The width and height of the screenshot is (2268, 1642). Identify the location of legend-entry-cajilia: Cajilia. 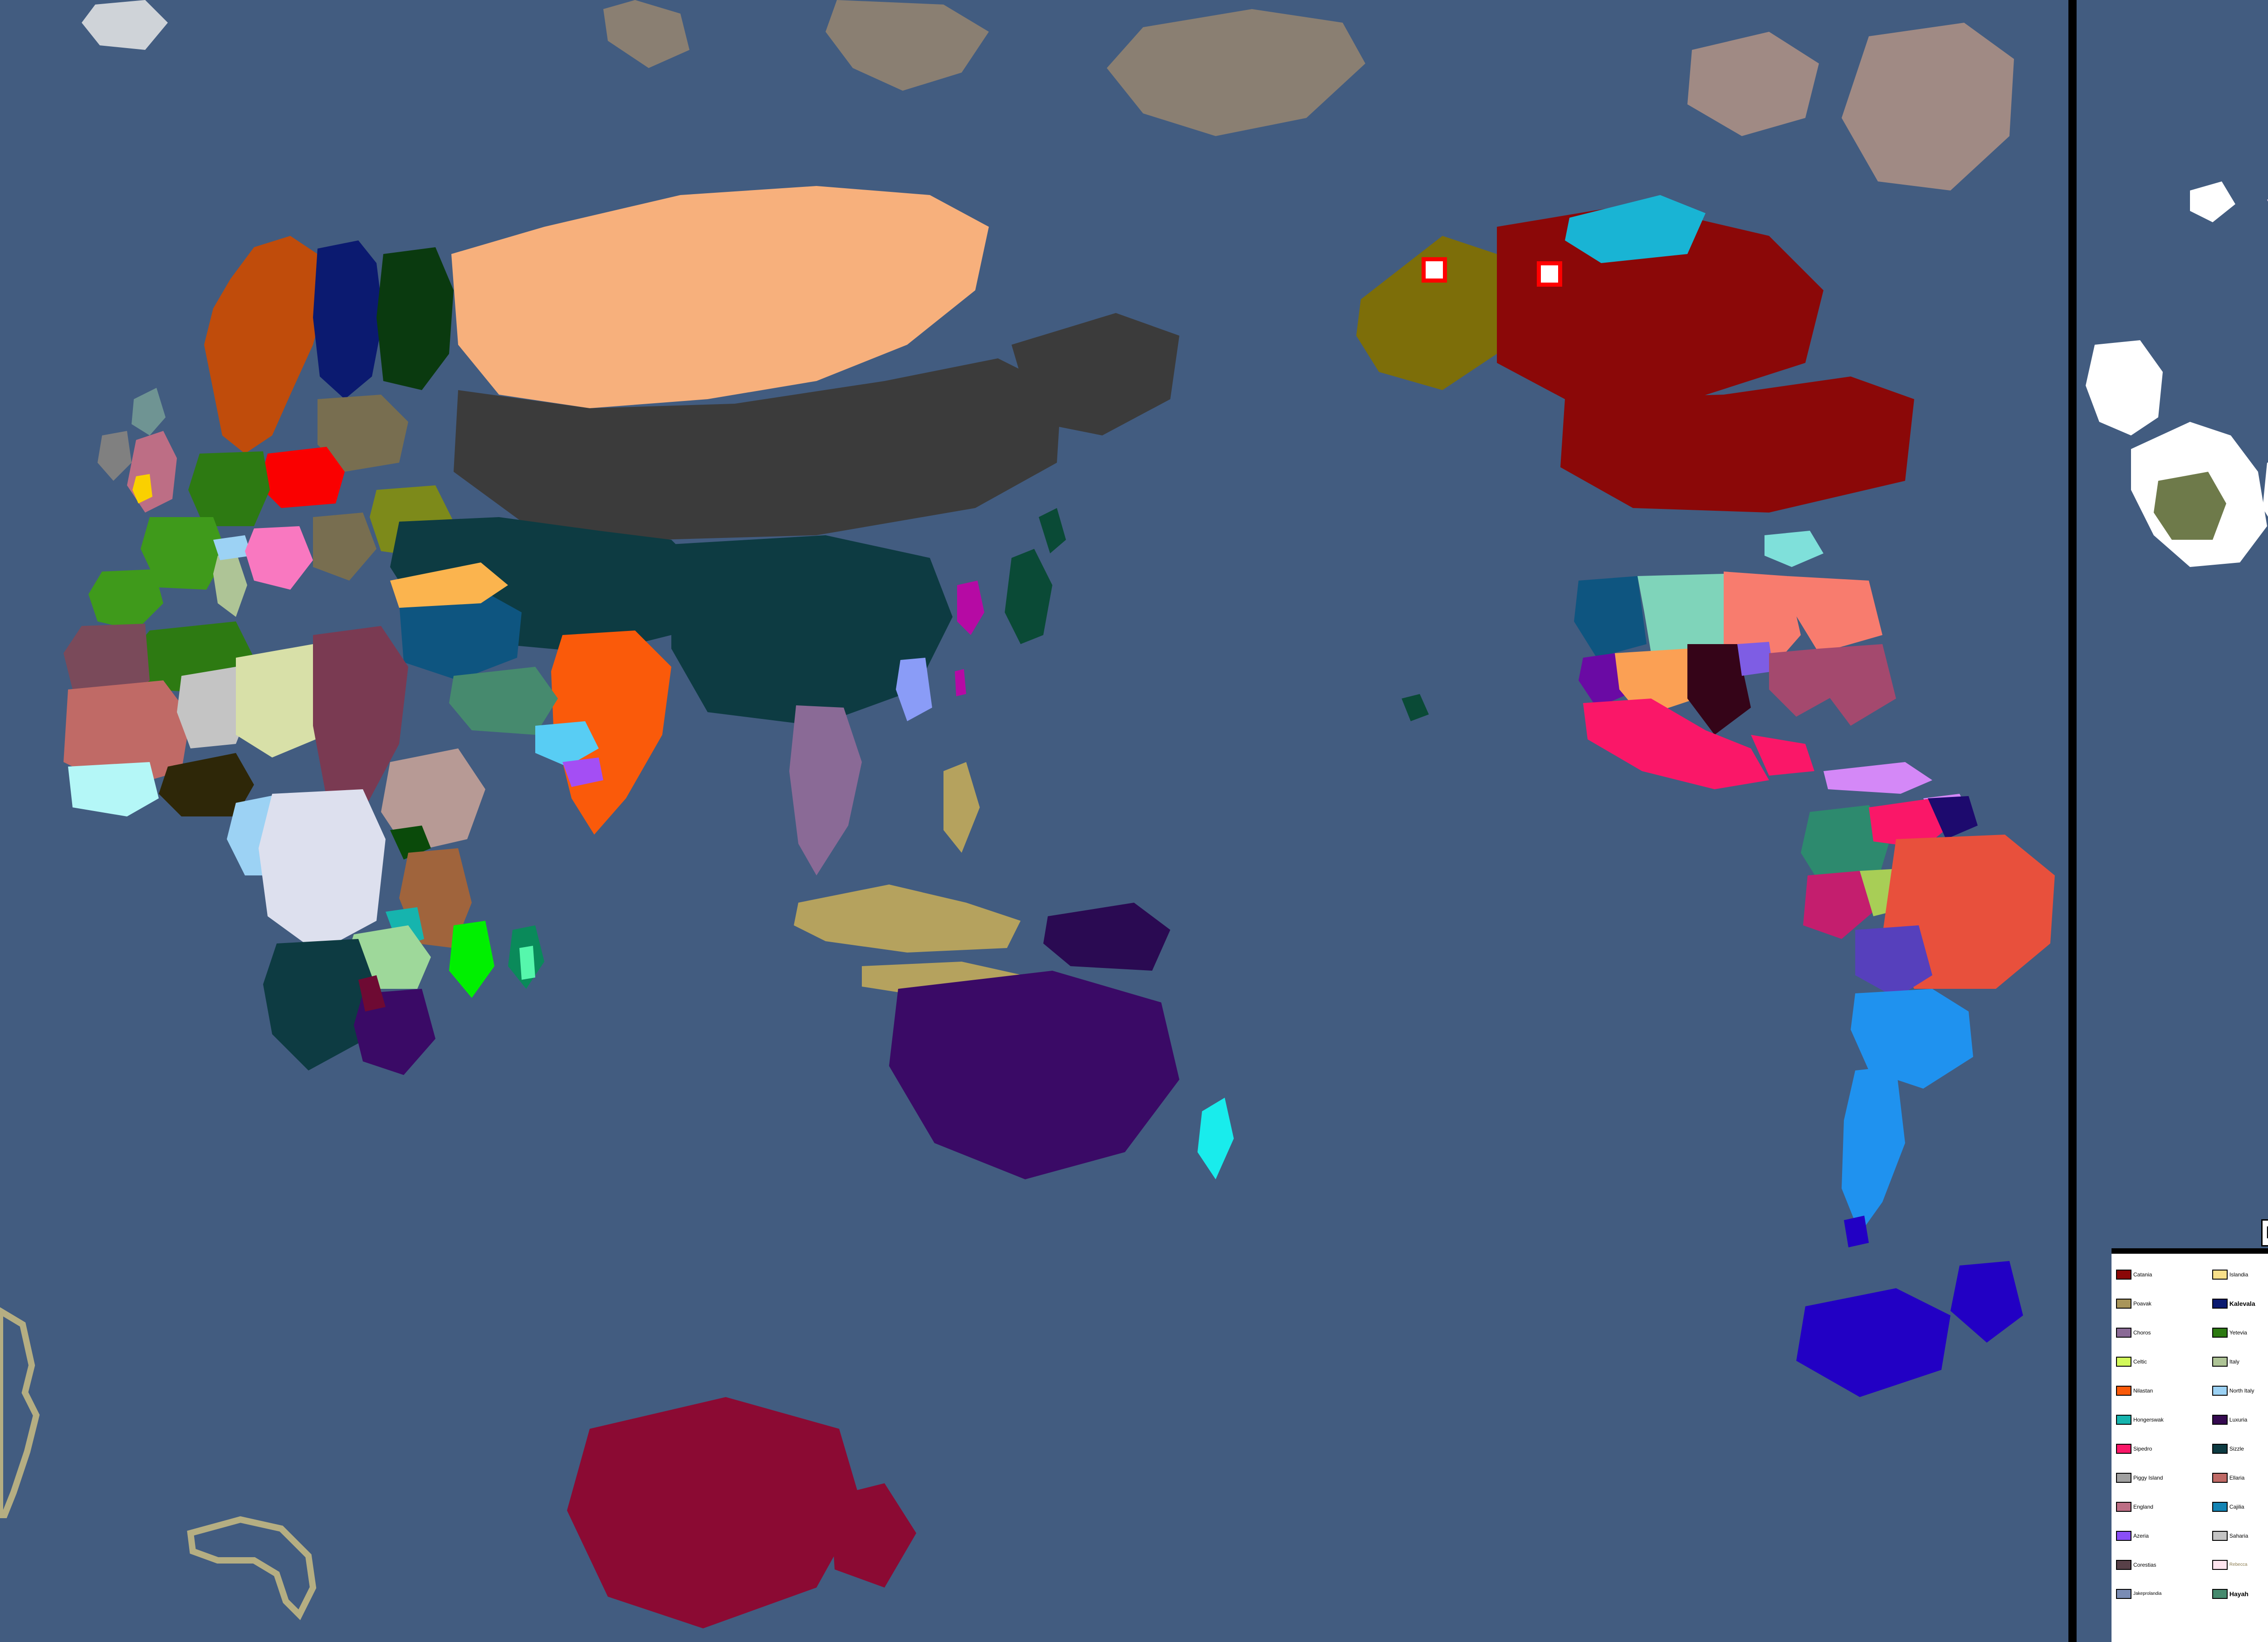
(2239, 1507).